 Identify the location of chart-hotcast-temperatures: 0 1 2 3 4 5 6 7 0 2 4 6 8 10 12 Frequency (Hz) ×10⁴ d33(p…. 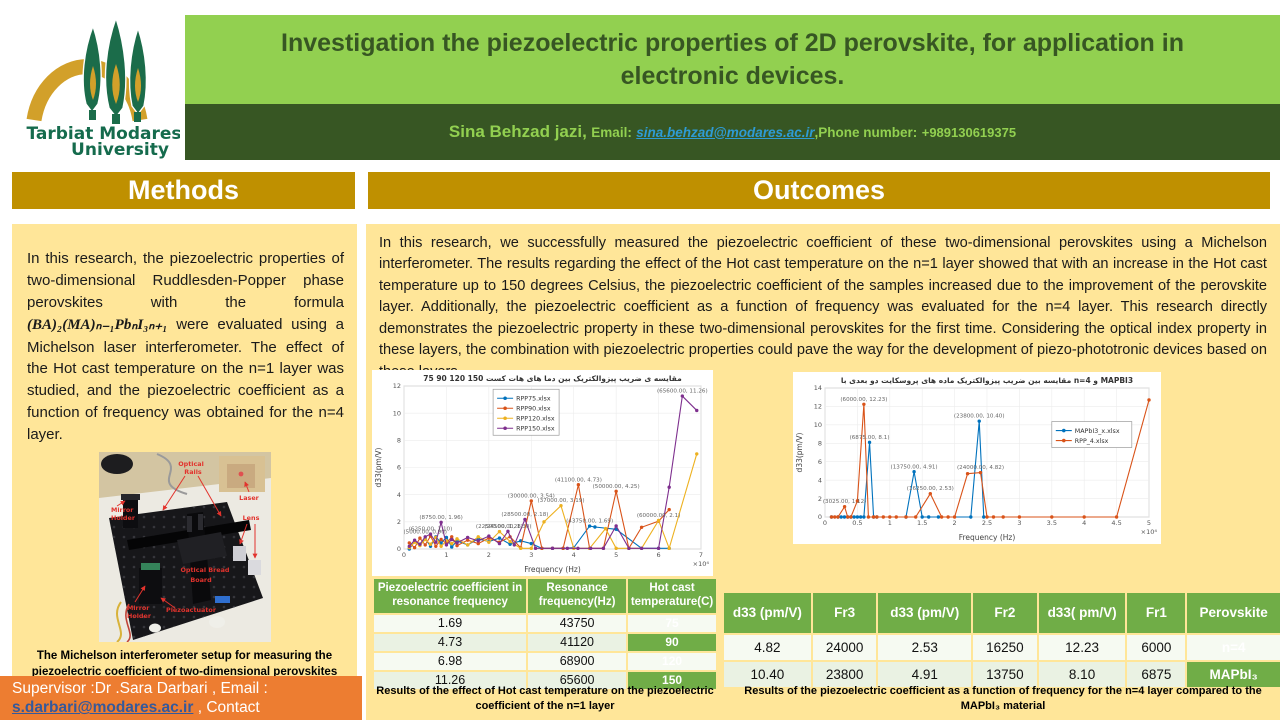
(542, 473).